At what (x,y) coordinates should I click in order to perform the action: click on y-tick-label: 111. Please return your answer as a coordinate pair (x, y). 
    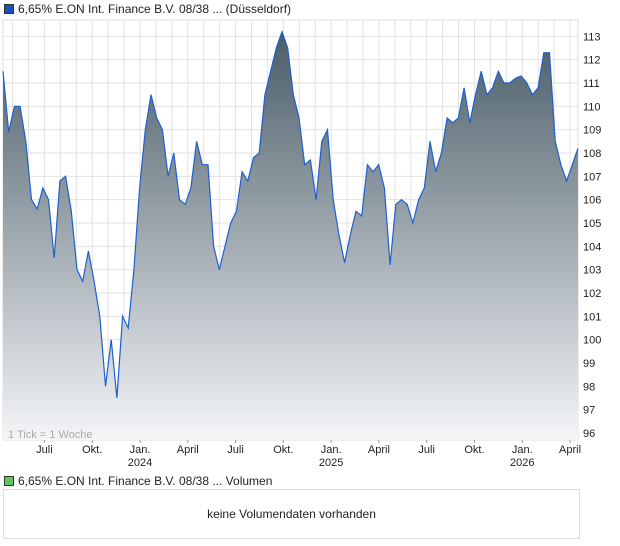
    Looking at the image, I should click on (591, 84).